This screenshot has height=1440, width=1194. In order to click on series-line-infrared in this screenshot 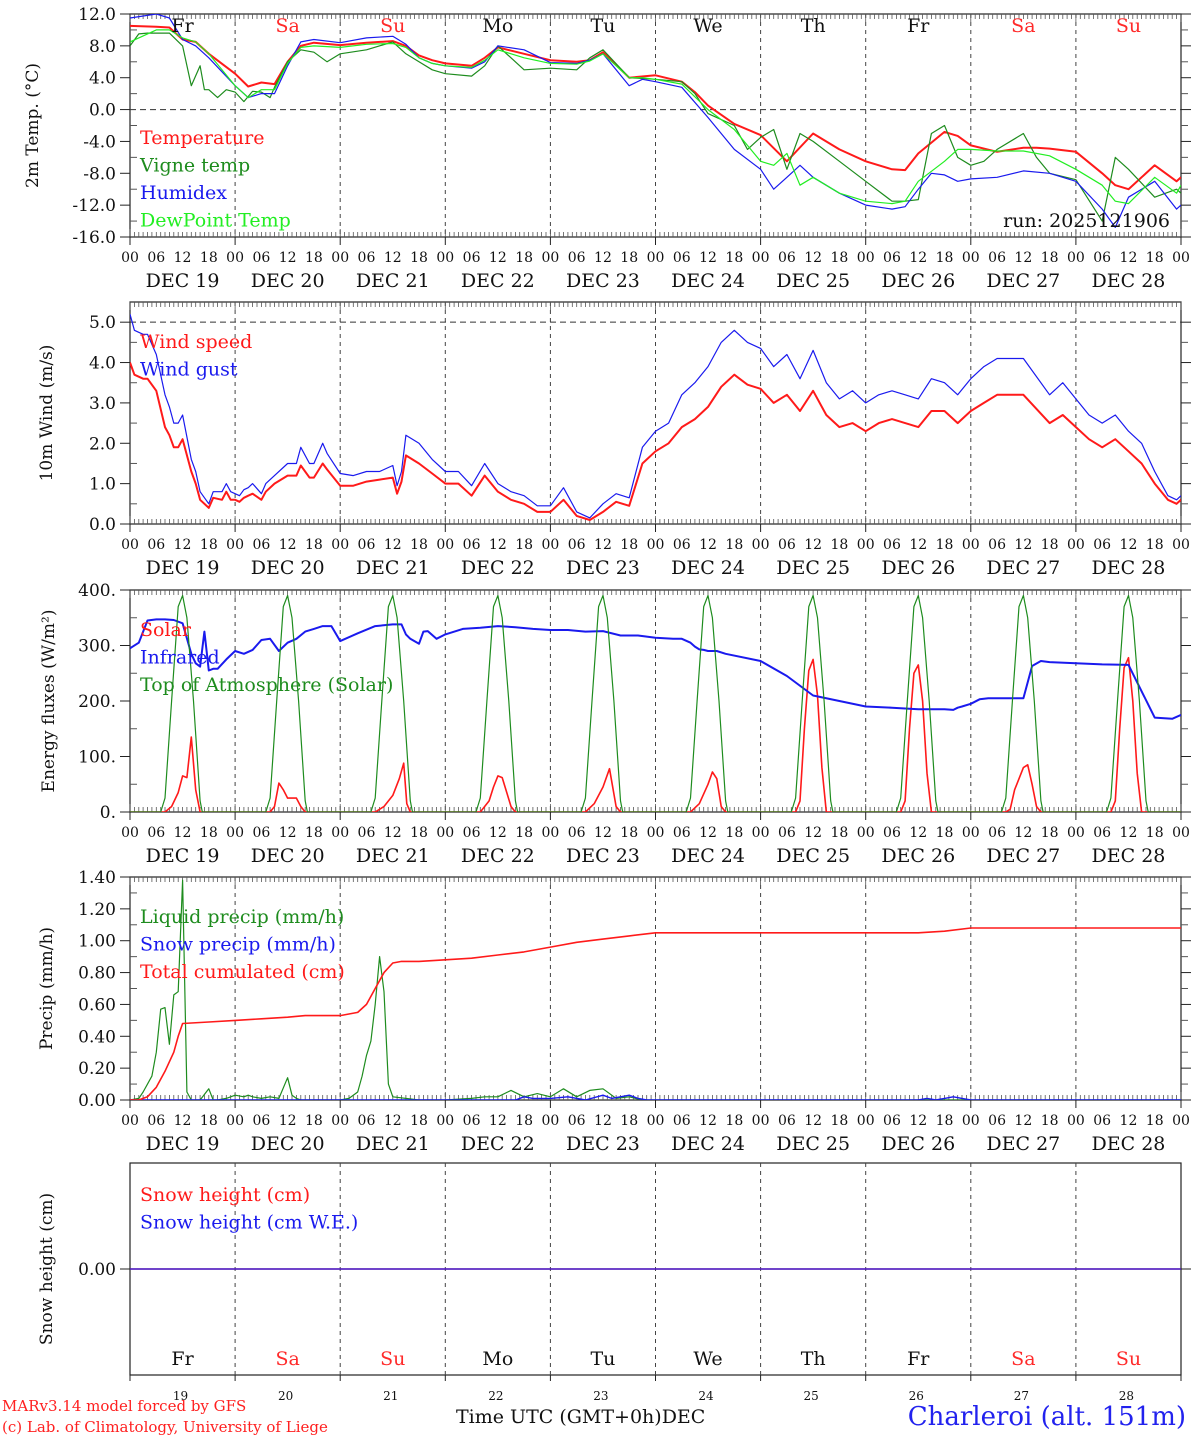, I will do `click(655, 669)`.